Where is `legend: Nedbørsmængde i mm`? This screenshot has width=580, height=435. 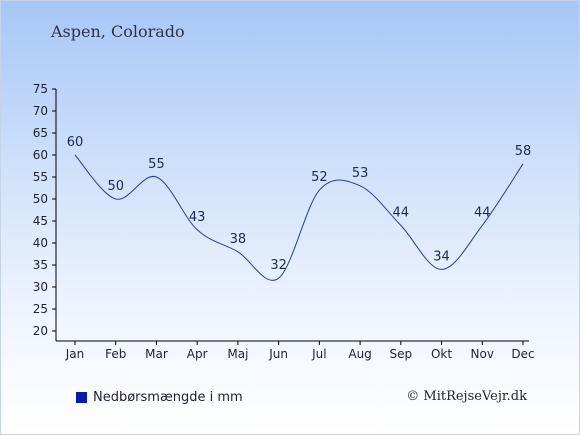 legend: Nedbørsmængde i mm is located at coordinates (159, 397).